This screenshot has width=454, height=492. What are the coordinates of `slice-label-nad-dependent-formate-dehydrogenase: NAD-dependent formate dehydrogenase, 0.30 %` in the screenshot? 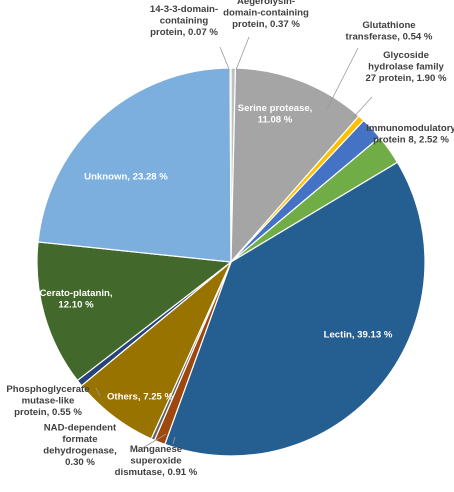 It's located at (80, 445).